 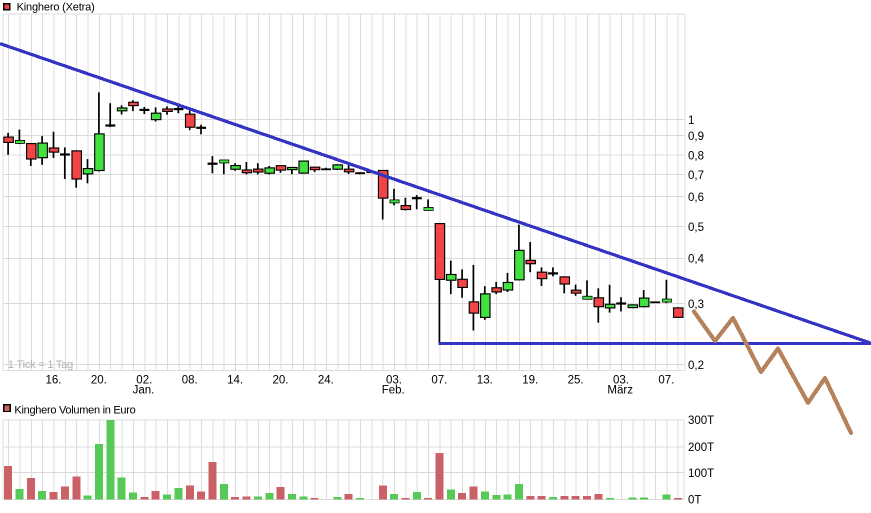 I want to click on svg-text: Kinghero (Xetra), so click(x=56, y=7).